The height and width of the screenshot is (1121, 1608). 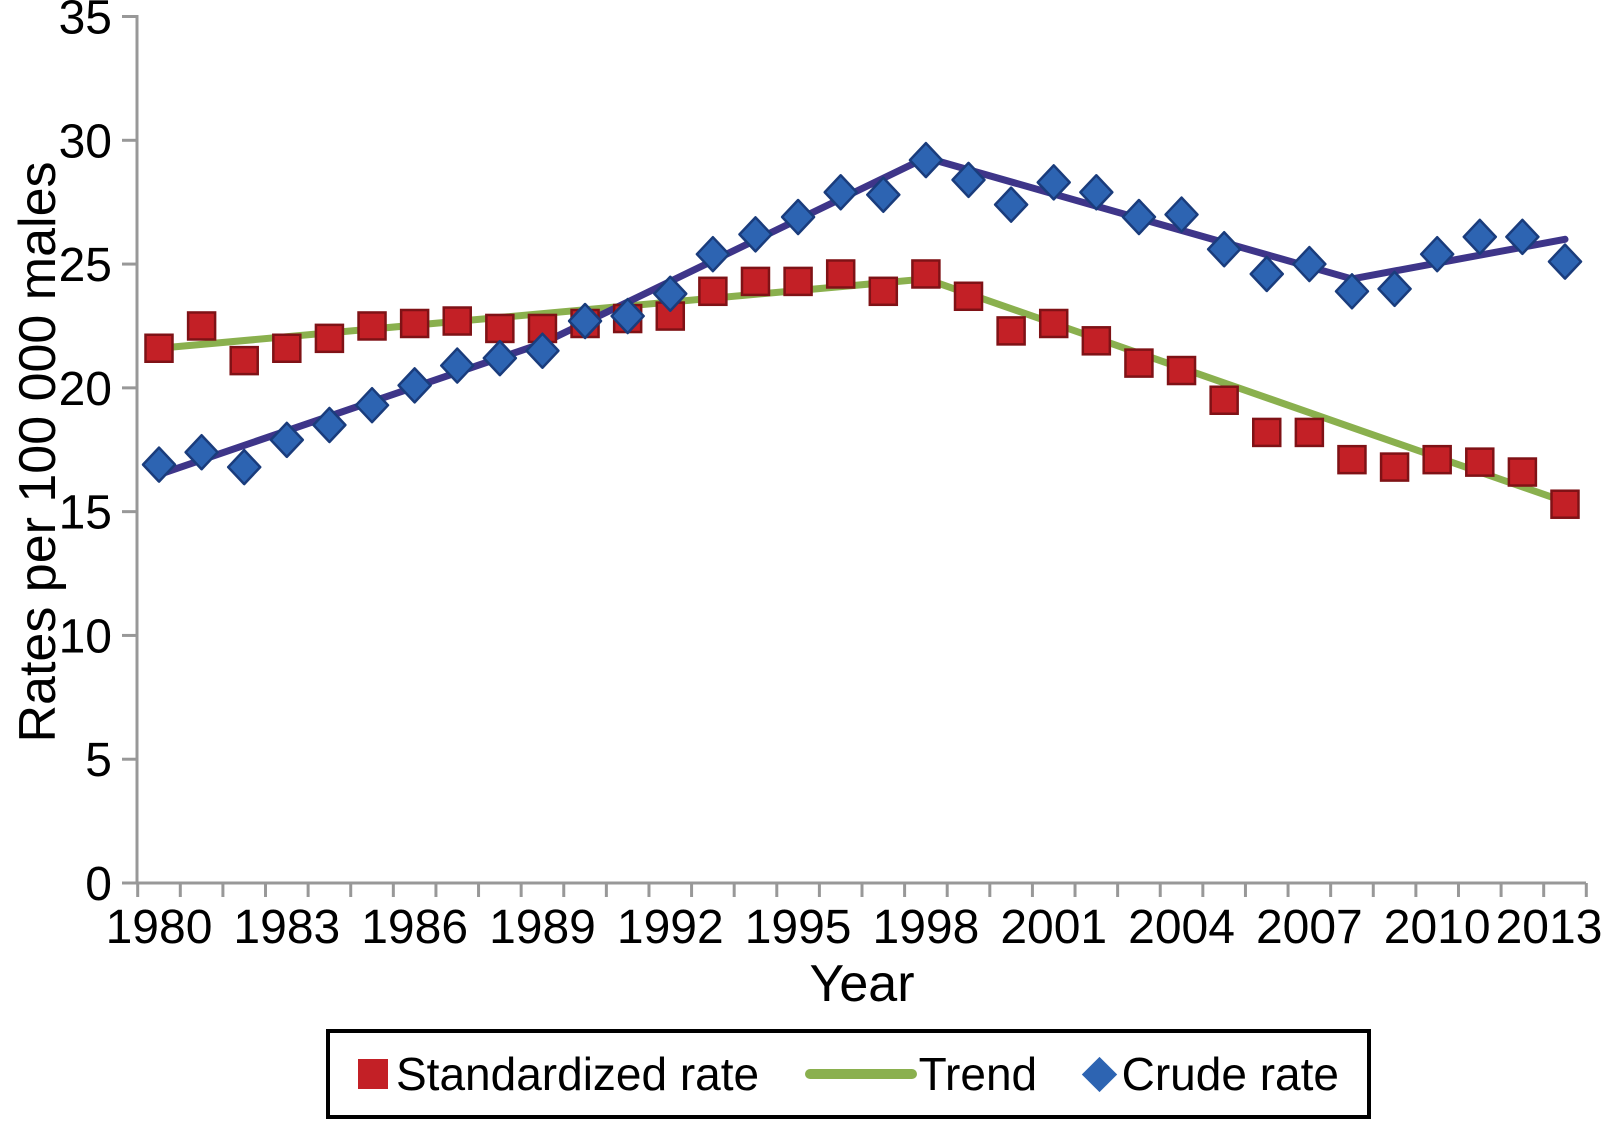 What do you see at coordinates (1053, 927) in the screenshot?
I see `x-tick-label: 2001` at bounding box center [1053, 927].